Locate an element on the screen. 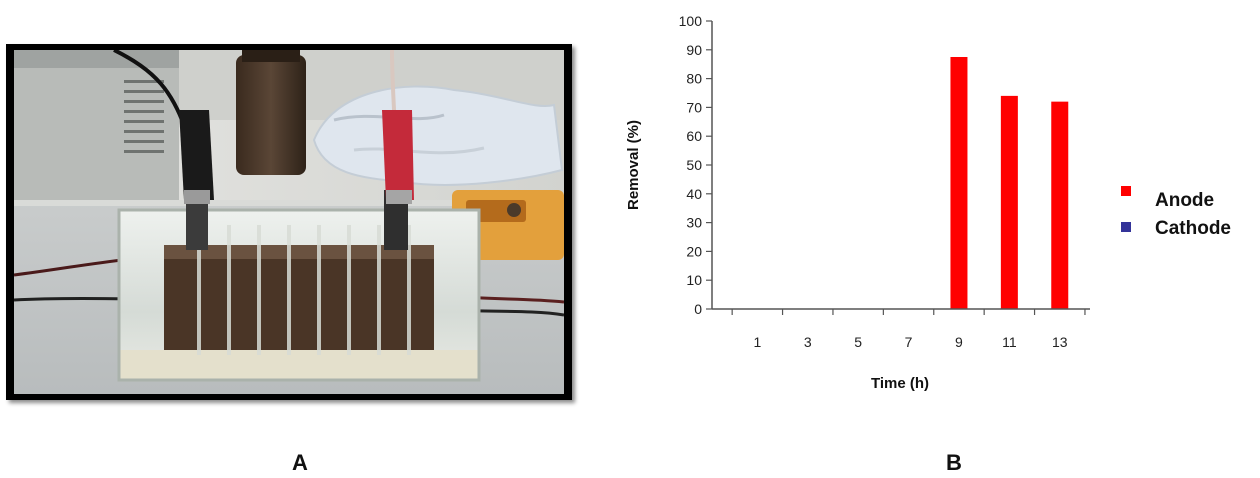  legend: Anode Cathode is located at coordinates (1176, 212).